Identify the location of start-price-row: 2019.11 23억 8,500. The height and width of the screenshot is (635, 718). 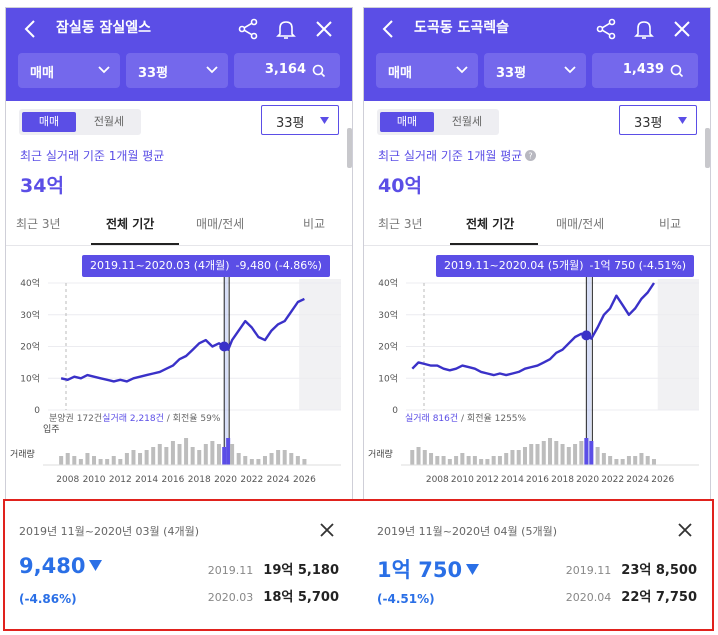
(631, 568).